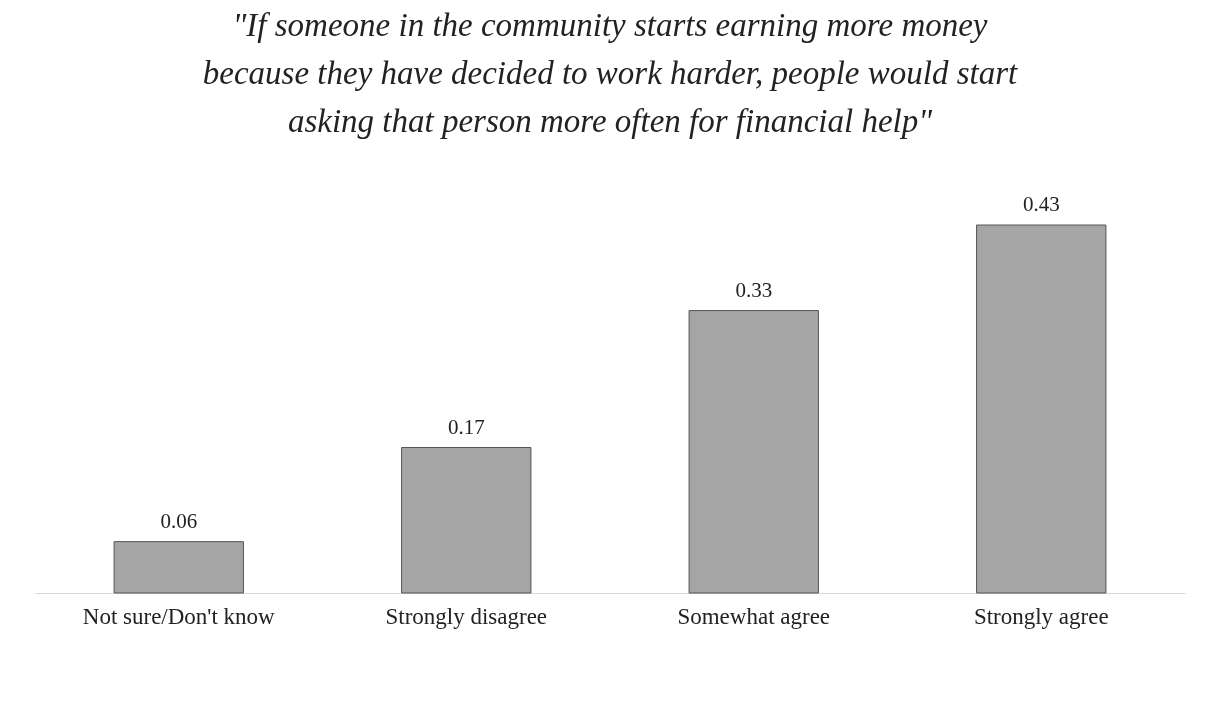  Describe the element at coordinates (179, 520) in the screenshot. I see `data-label: 0.06` at that location.